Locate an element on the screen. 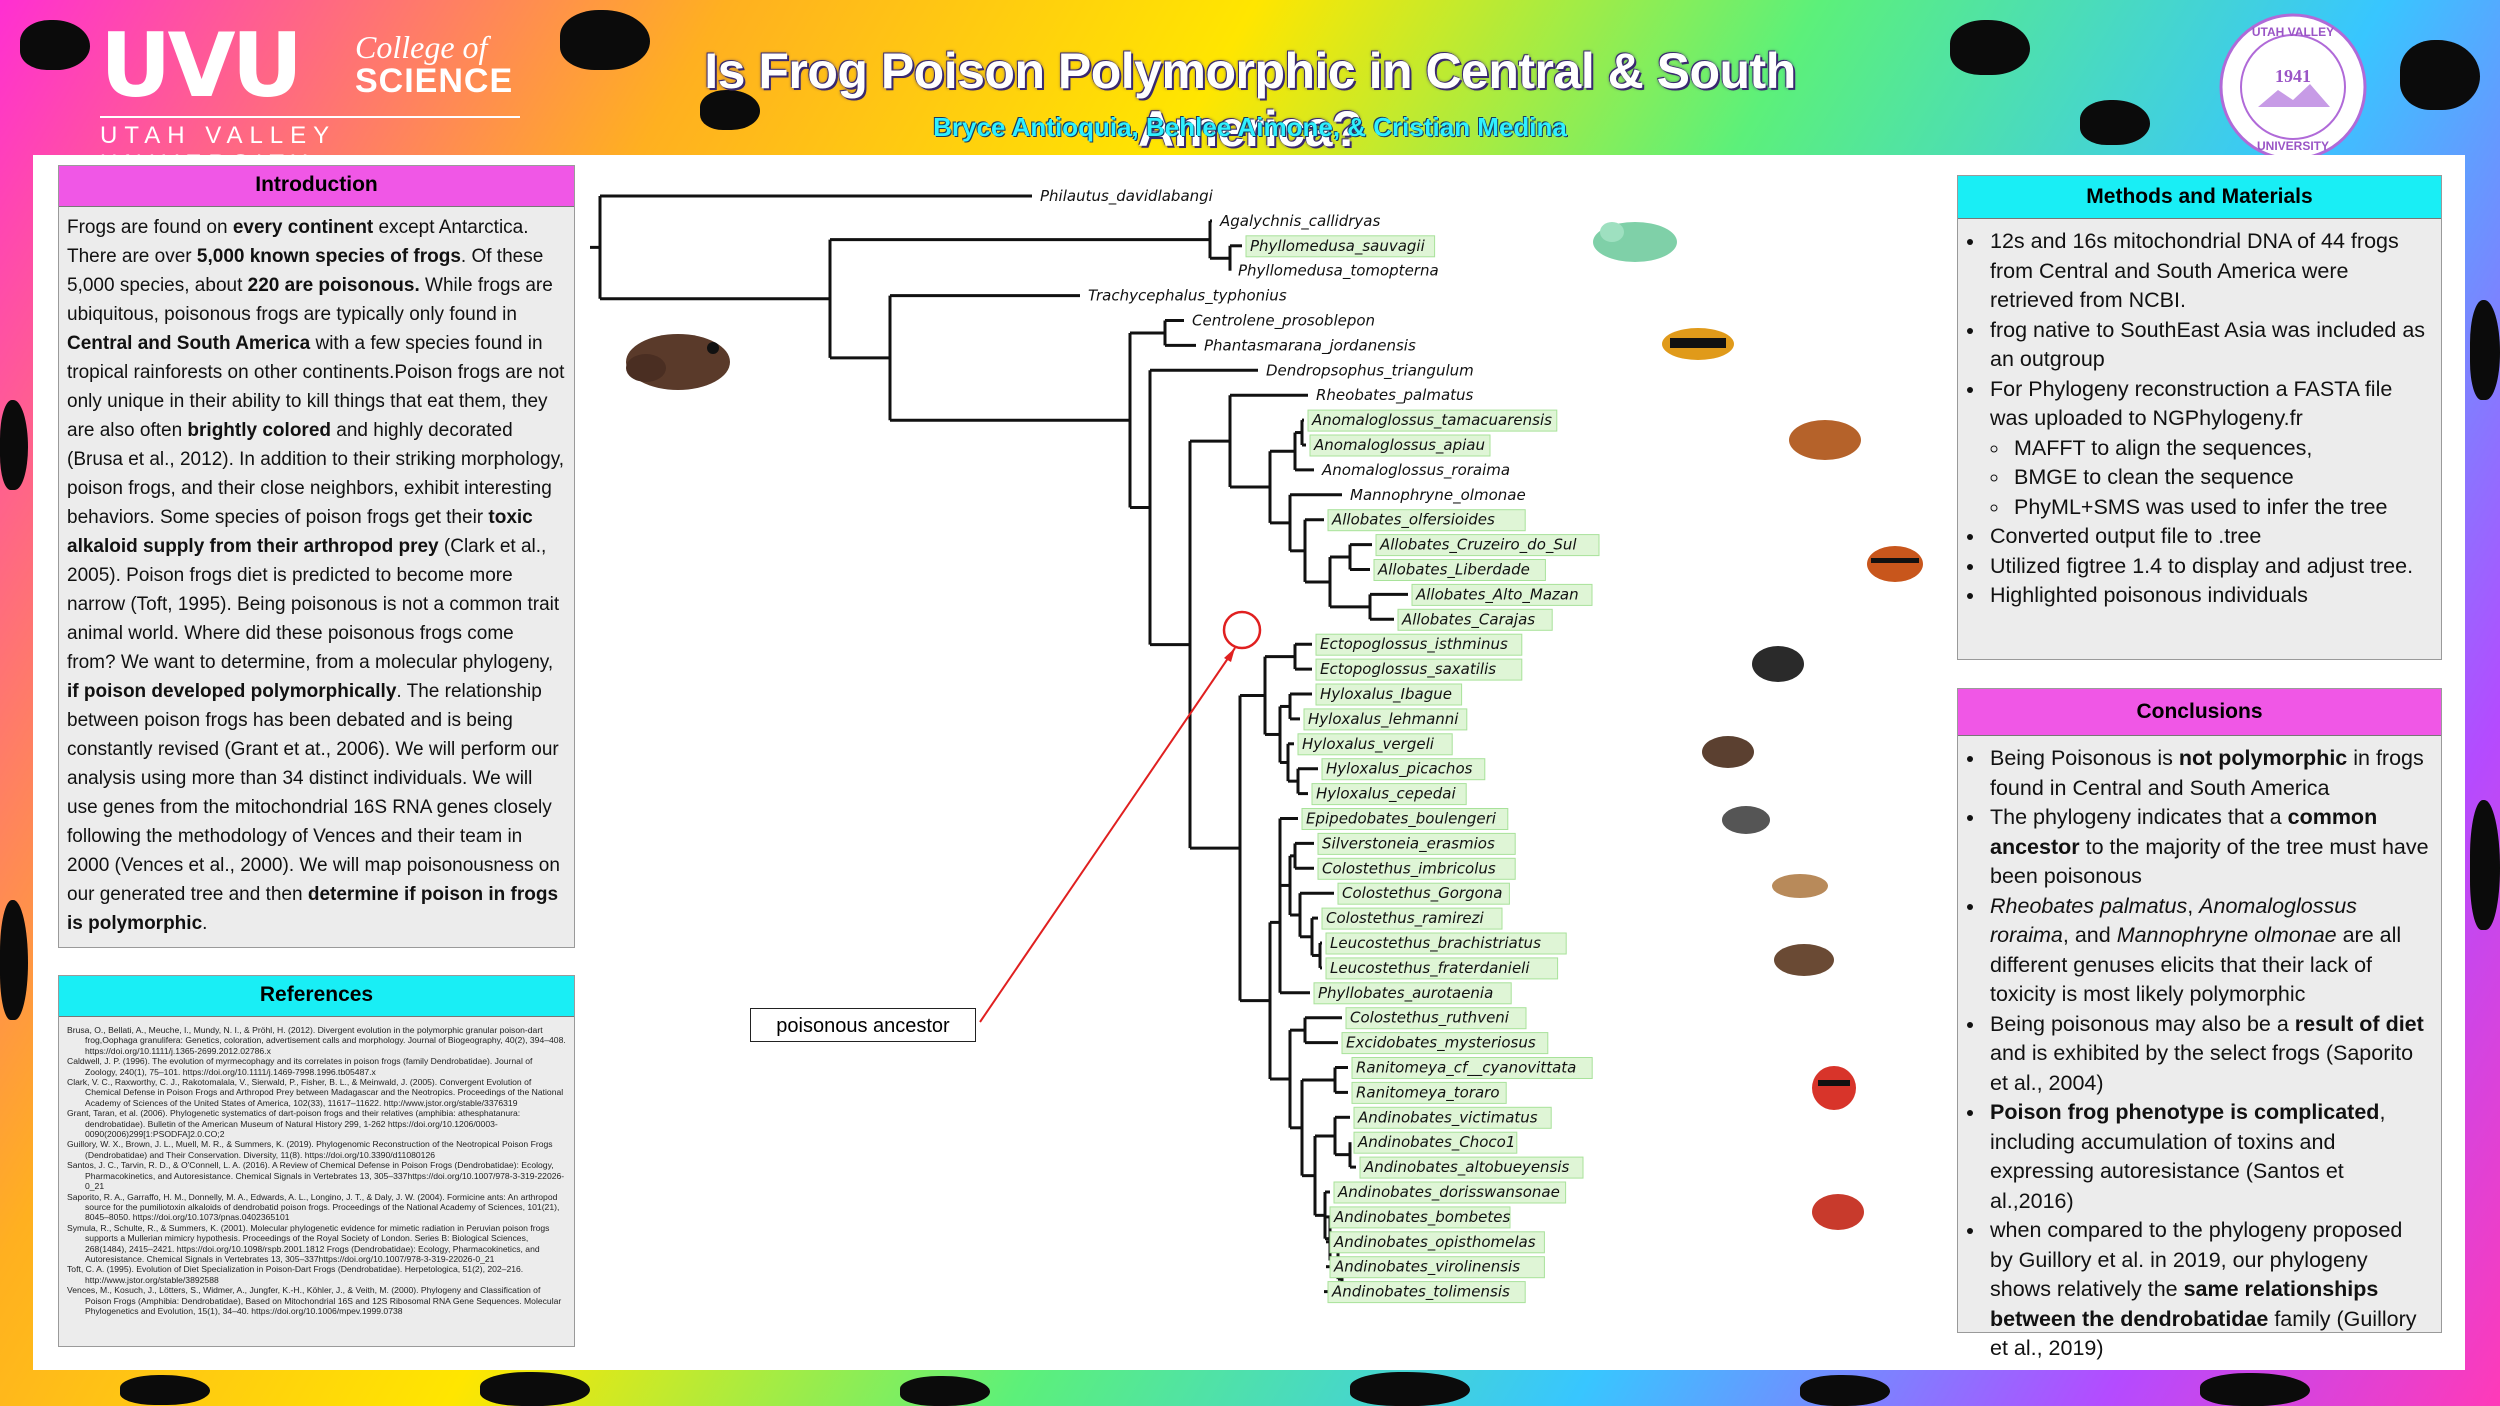 The width and height of the screenshot is (2500, 1406). text-run: Rheobates palmatus is located at coordinates (2089, 905).